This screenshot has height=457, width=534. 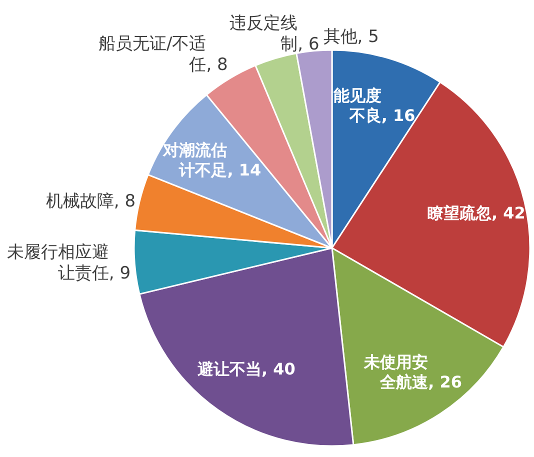 I want to click on data-label: , 16, so click(x=398, y=115).